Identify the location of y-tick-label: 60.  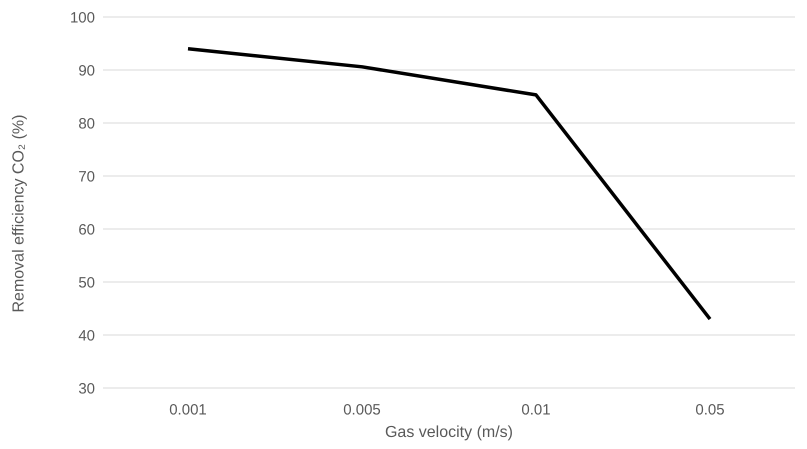
(86, 229).